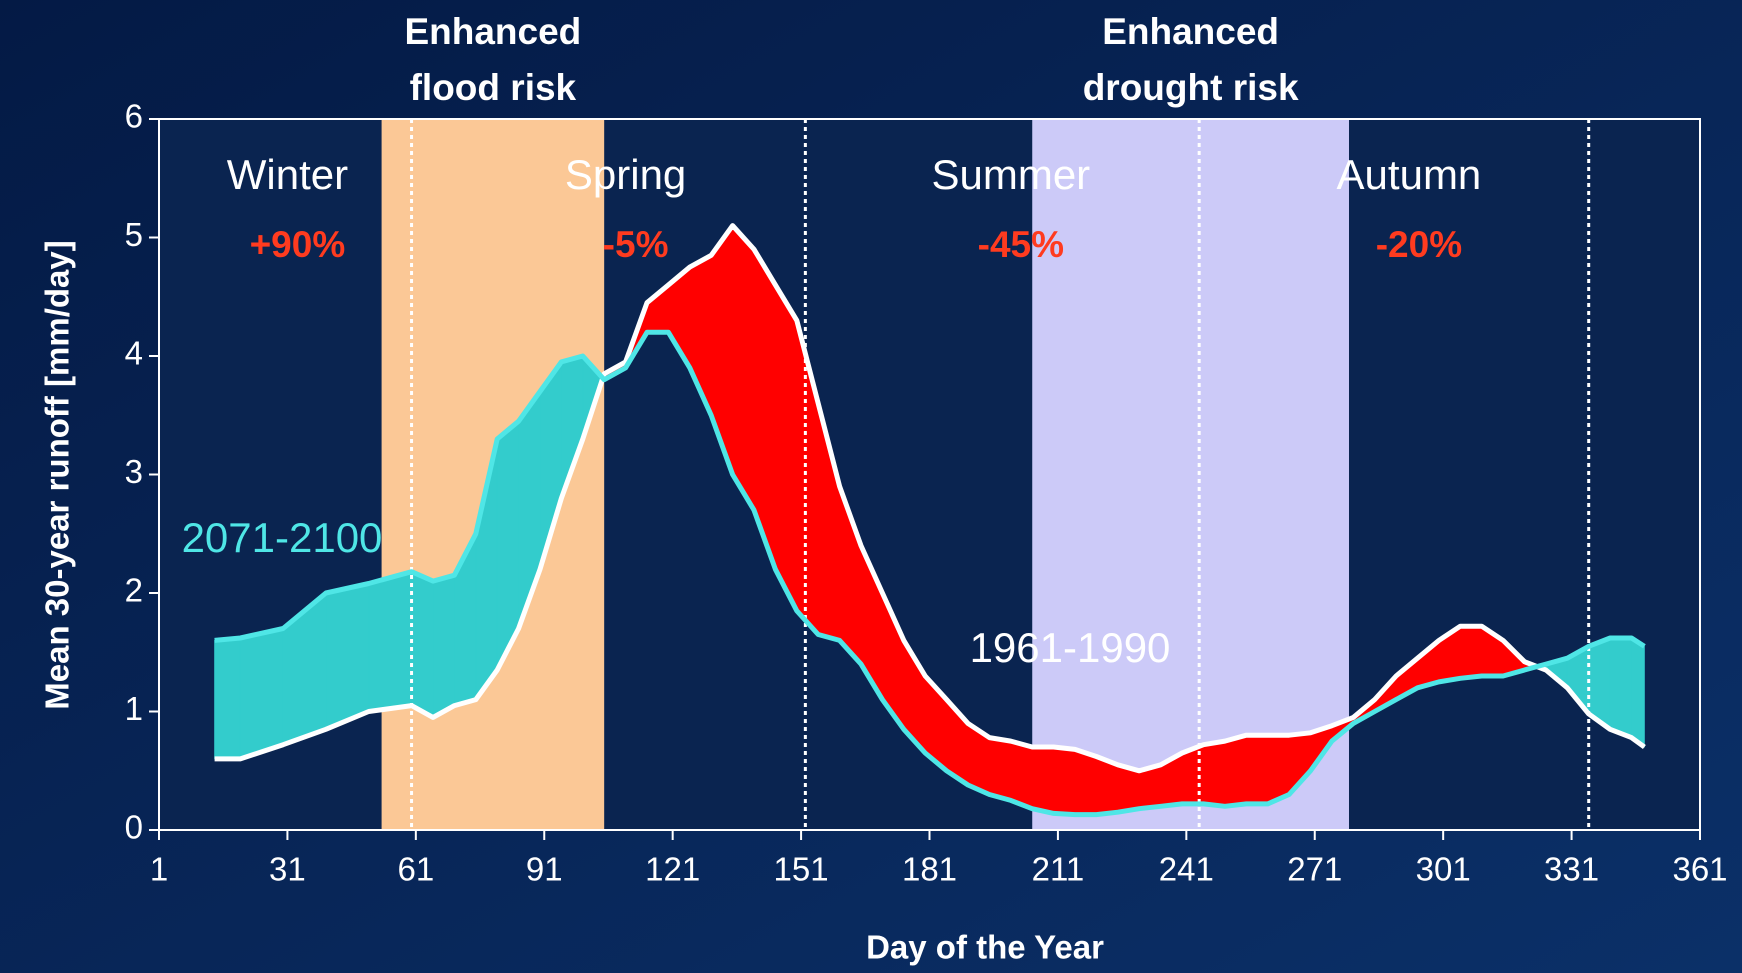  Describe the element at coordinates (1058, 869) in the screenshot. I see `x-tick-label: 211` at that location.